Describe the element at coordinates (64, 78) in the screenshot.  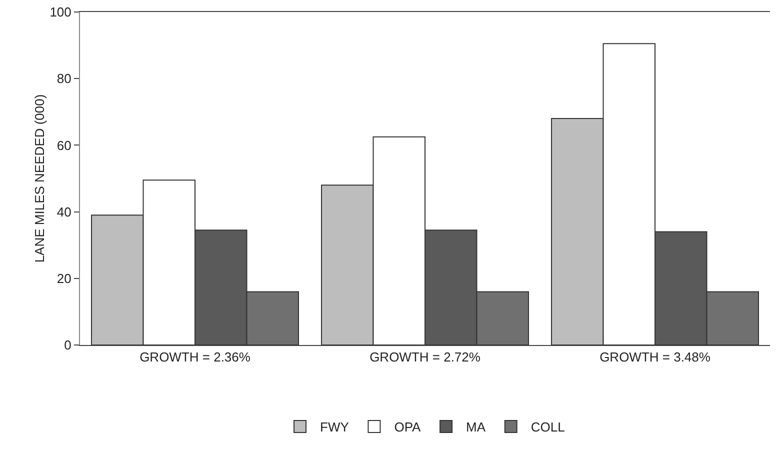
I see `y-tick-label: 80` at that location.